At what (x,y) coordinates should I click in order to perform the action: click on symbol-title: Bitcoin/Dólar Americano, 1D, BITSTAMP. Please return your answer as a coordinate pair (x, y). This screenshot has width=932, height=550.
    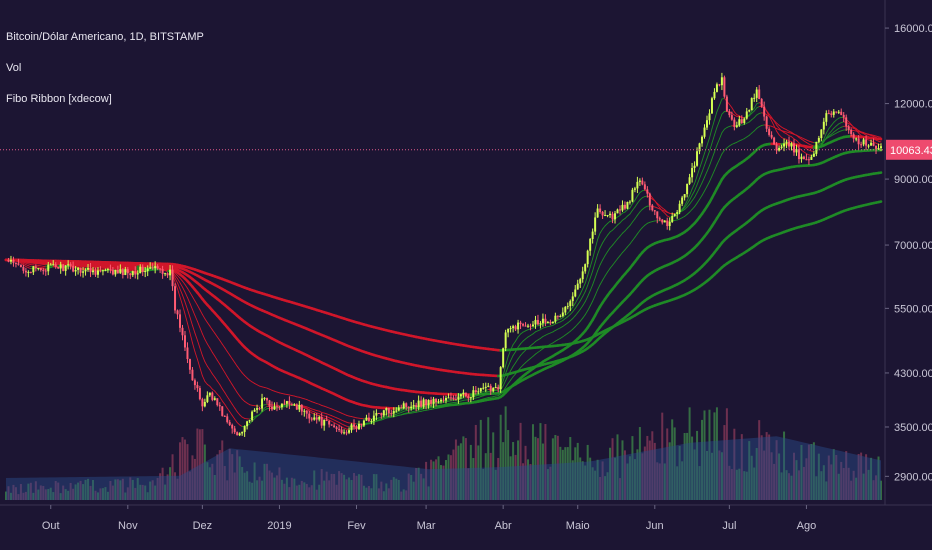
    Looking at the image, I should click on (105, 37).